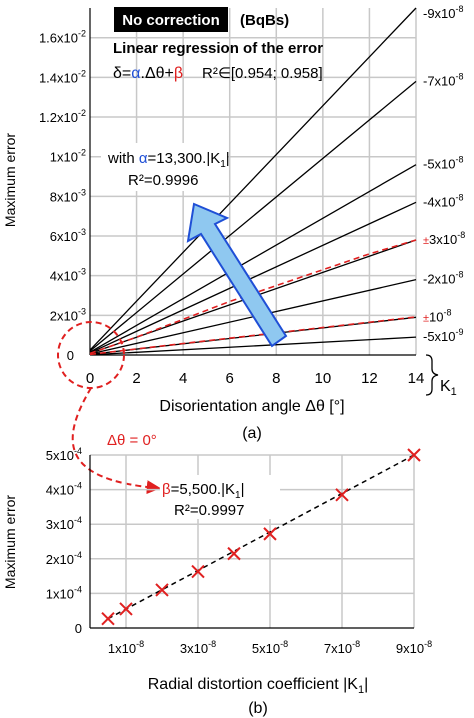 Image resolution: width=474 pixels, height=718 pixels. Describe the element at coordinates (448, 388) in the screenshot. I see `series-axis-label: K1` at that location.